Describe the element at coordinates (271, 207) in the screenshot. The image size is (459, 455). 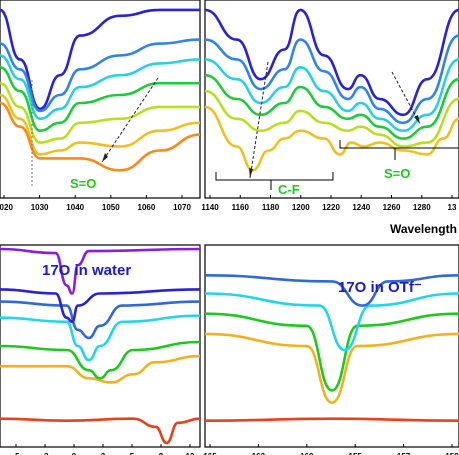
I see `b-ticks-label-2: 1180` at that location.